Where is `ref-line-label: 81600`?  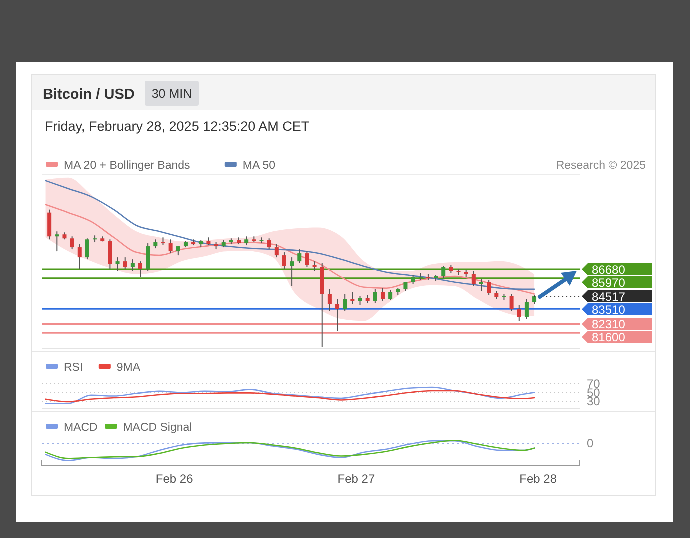
ref-line-label: 81600 is located at coordinates (609, 337).